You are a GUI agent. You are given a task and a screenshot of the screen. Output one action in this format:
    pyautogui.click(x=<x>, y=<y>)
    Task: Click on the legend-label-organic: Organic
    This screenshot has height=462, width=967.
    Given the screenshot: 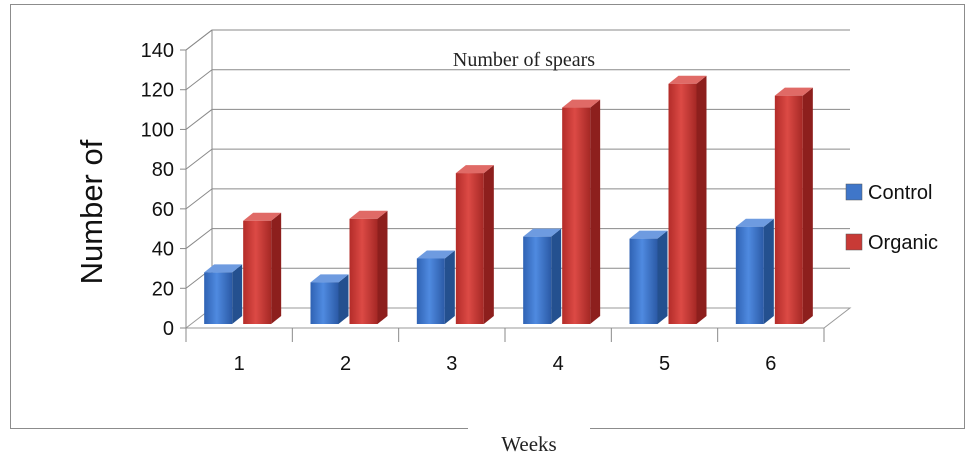 What is the action you would take?
    pyautogui.click(x=903, y=243)
    